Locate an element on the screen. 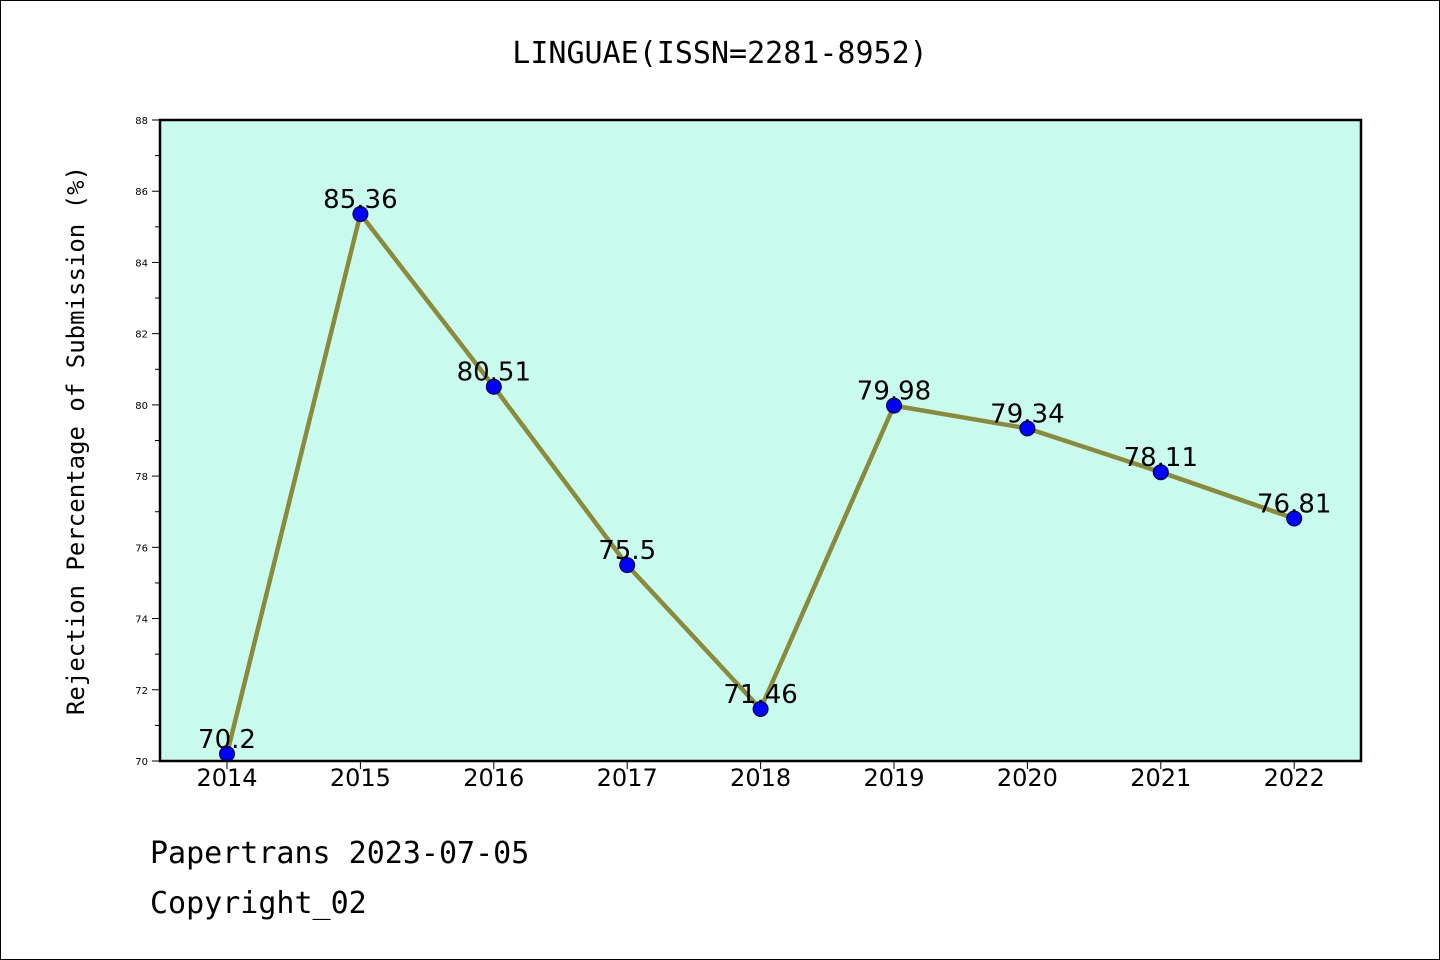 The image size is (1440, 960). y-tick-label: 80 is located at coordinates (141, 406).